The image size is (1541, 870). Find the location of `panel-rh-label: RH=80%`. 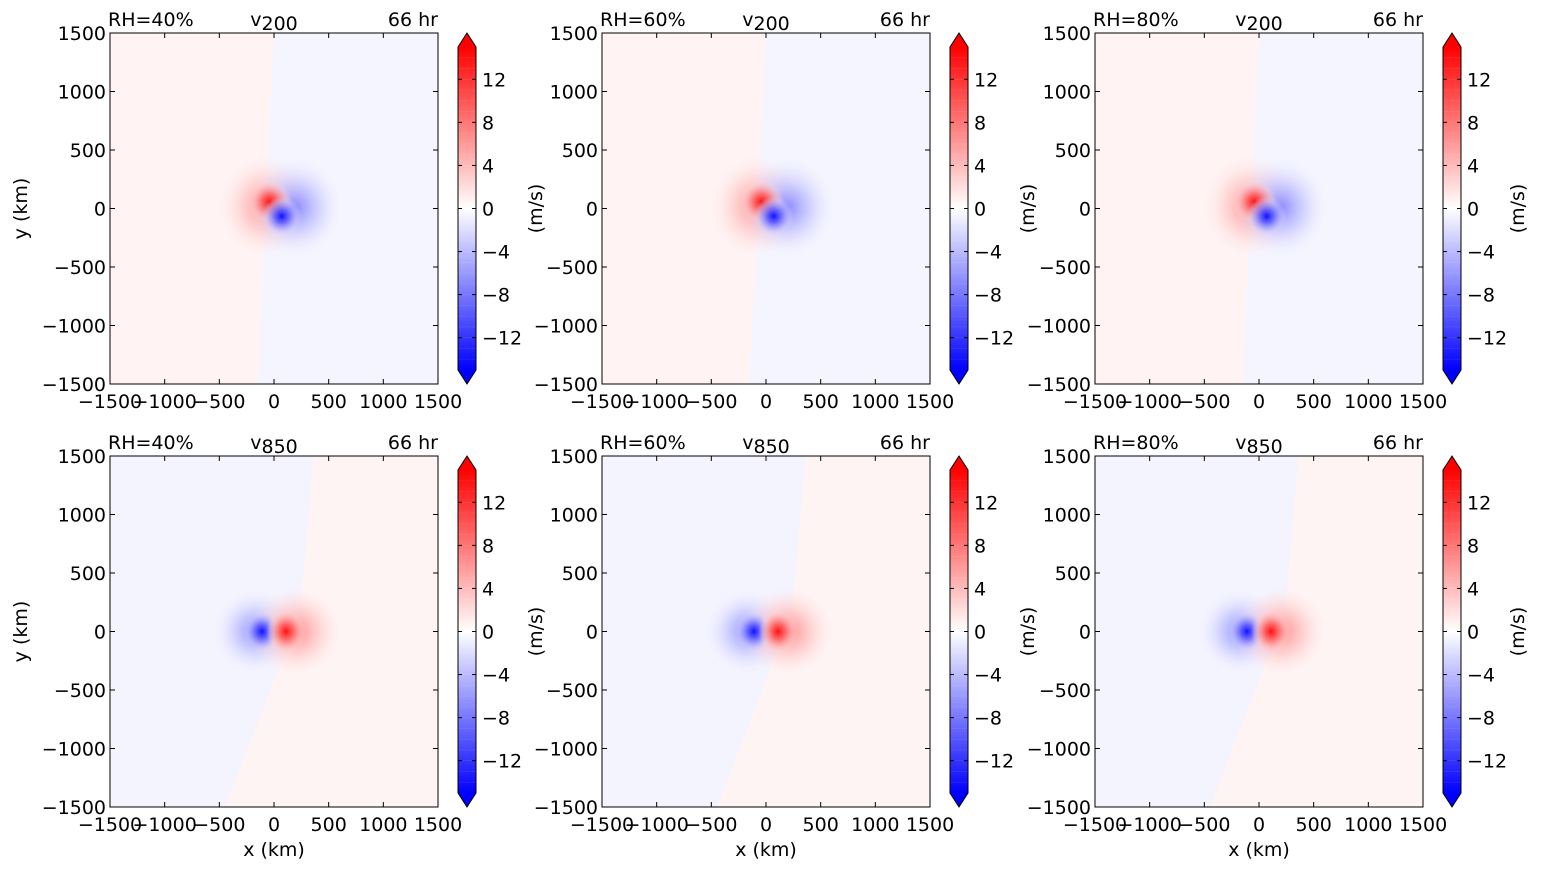

panel-rh-label: RH=80% is located at coordinates (1136, 20).